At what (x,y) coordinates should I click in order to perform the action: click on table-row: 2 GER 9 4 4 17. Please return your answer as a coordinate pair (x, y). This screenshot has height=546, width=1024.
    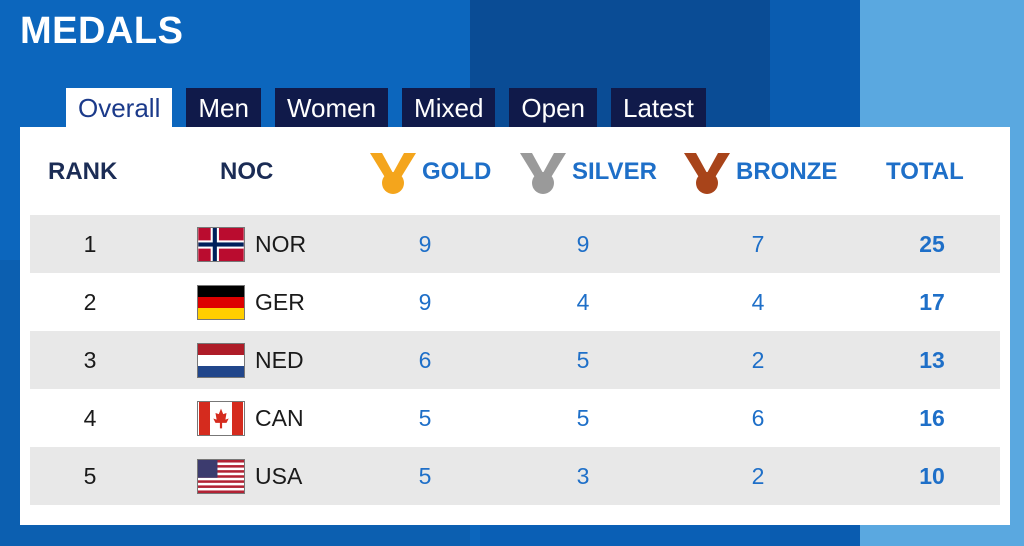
    Looking at the image, I should click on (515, 302).